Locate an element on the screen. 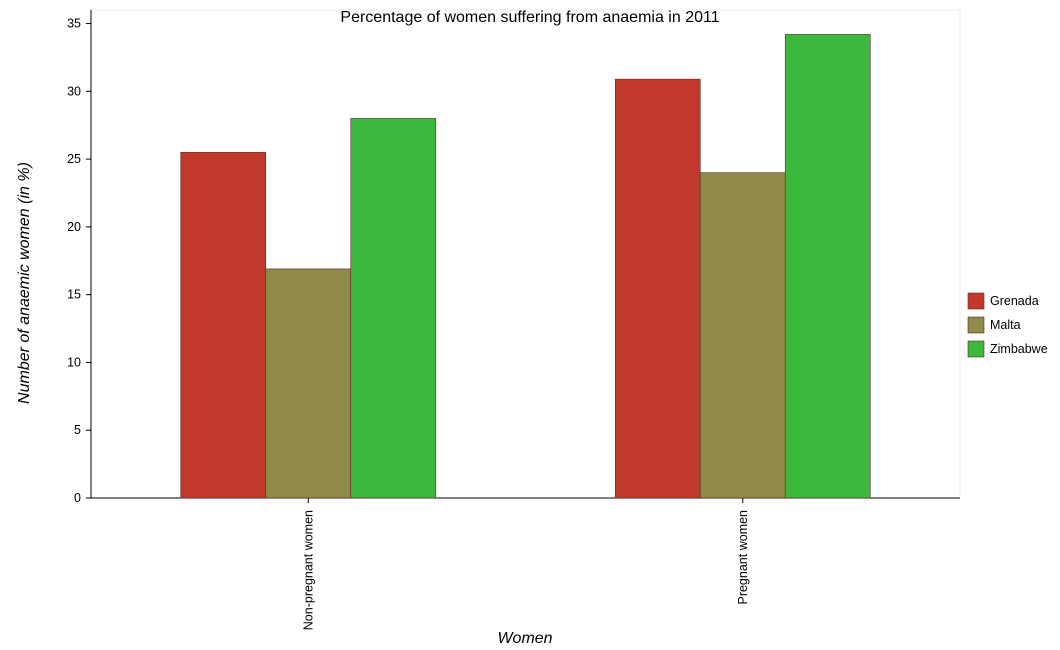 The width and height of the screenshot is (1060, 650). x-tick-label: Pregnant women is located at coordinates (743, 557).